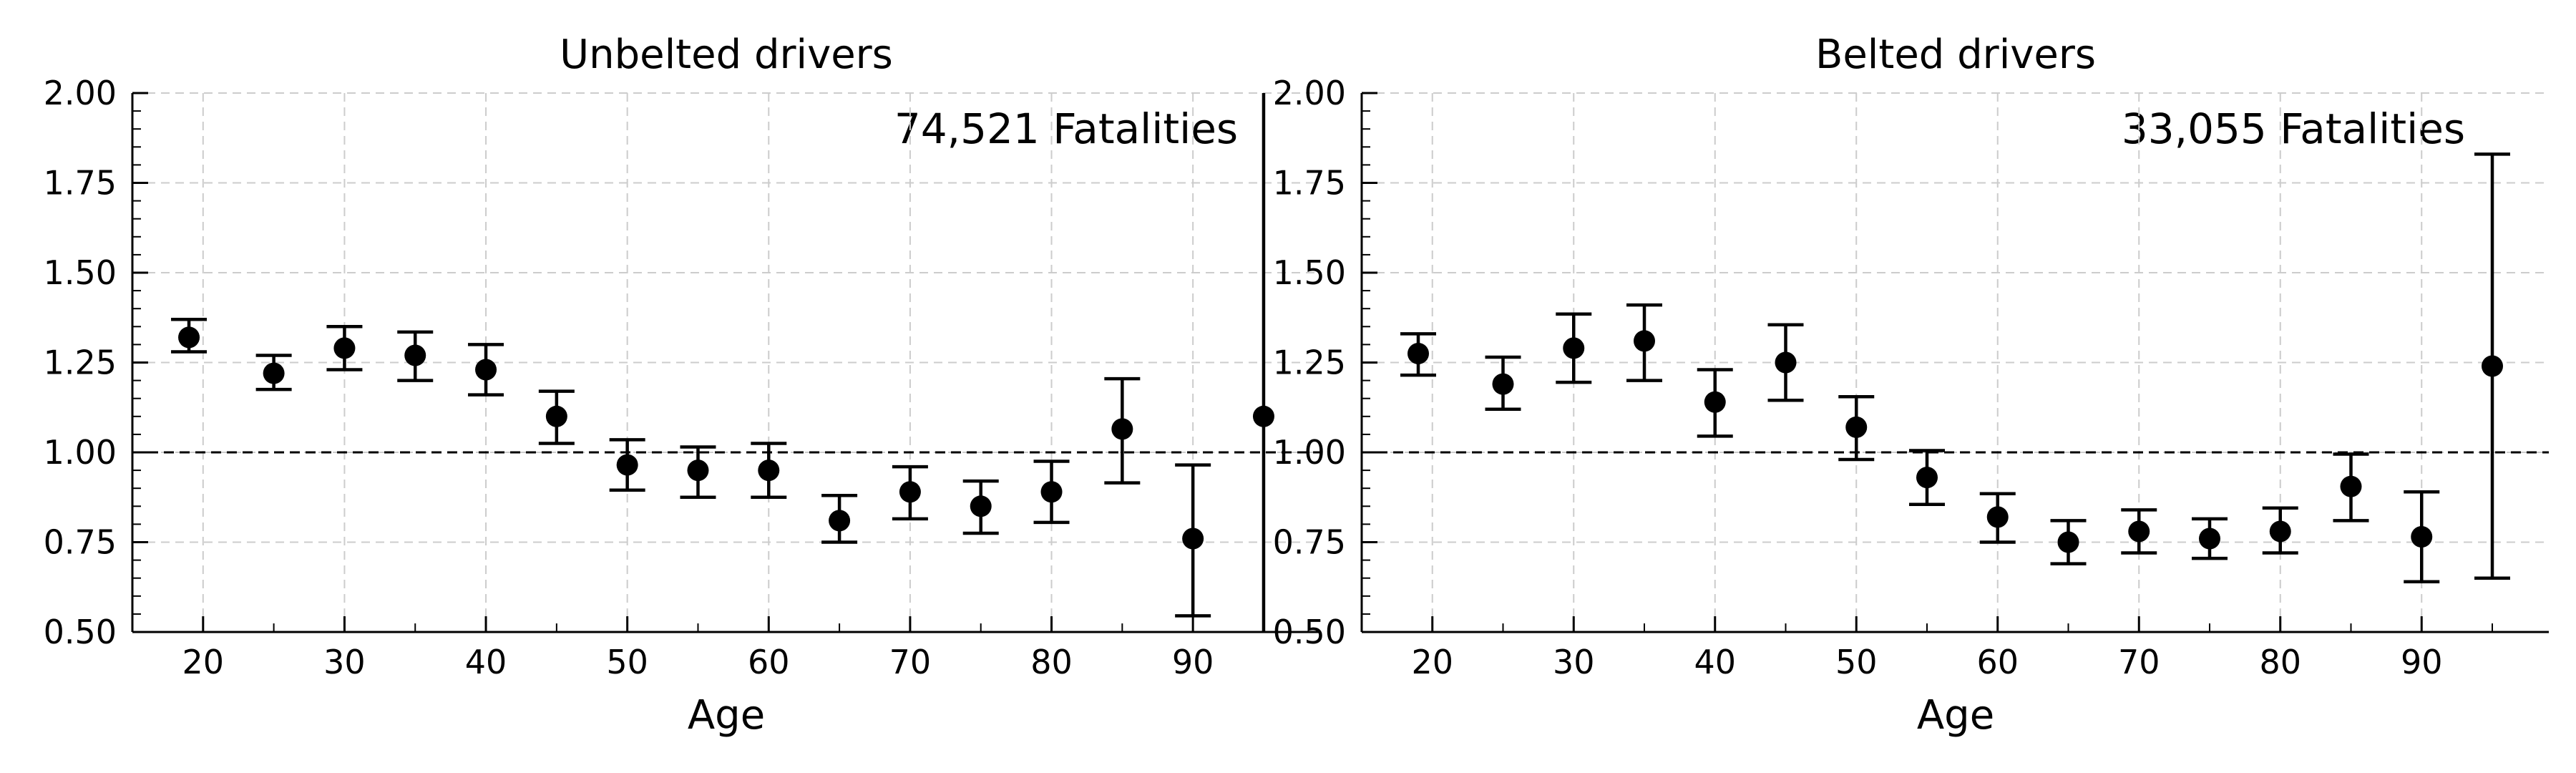 Image resolution: width=2576 pixels, height=773 pixels. I want to click on fatalities-annotation: 74,521 Fatalities, so click(1066, 128).